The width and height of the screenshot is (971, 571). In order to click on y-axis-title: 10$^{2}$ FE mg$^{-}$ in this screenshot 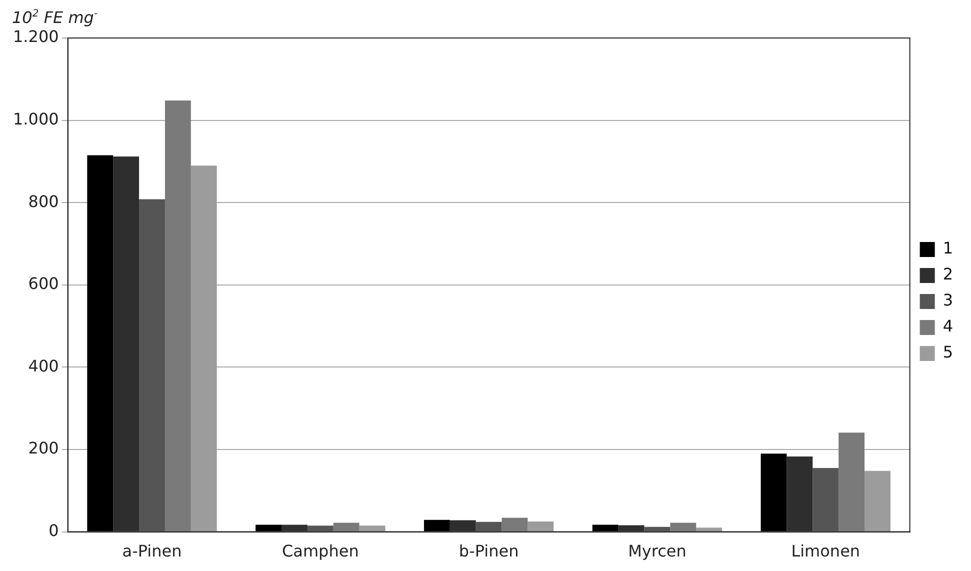, I will do `click(55, 17)`.